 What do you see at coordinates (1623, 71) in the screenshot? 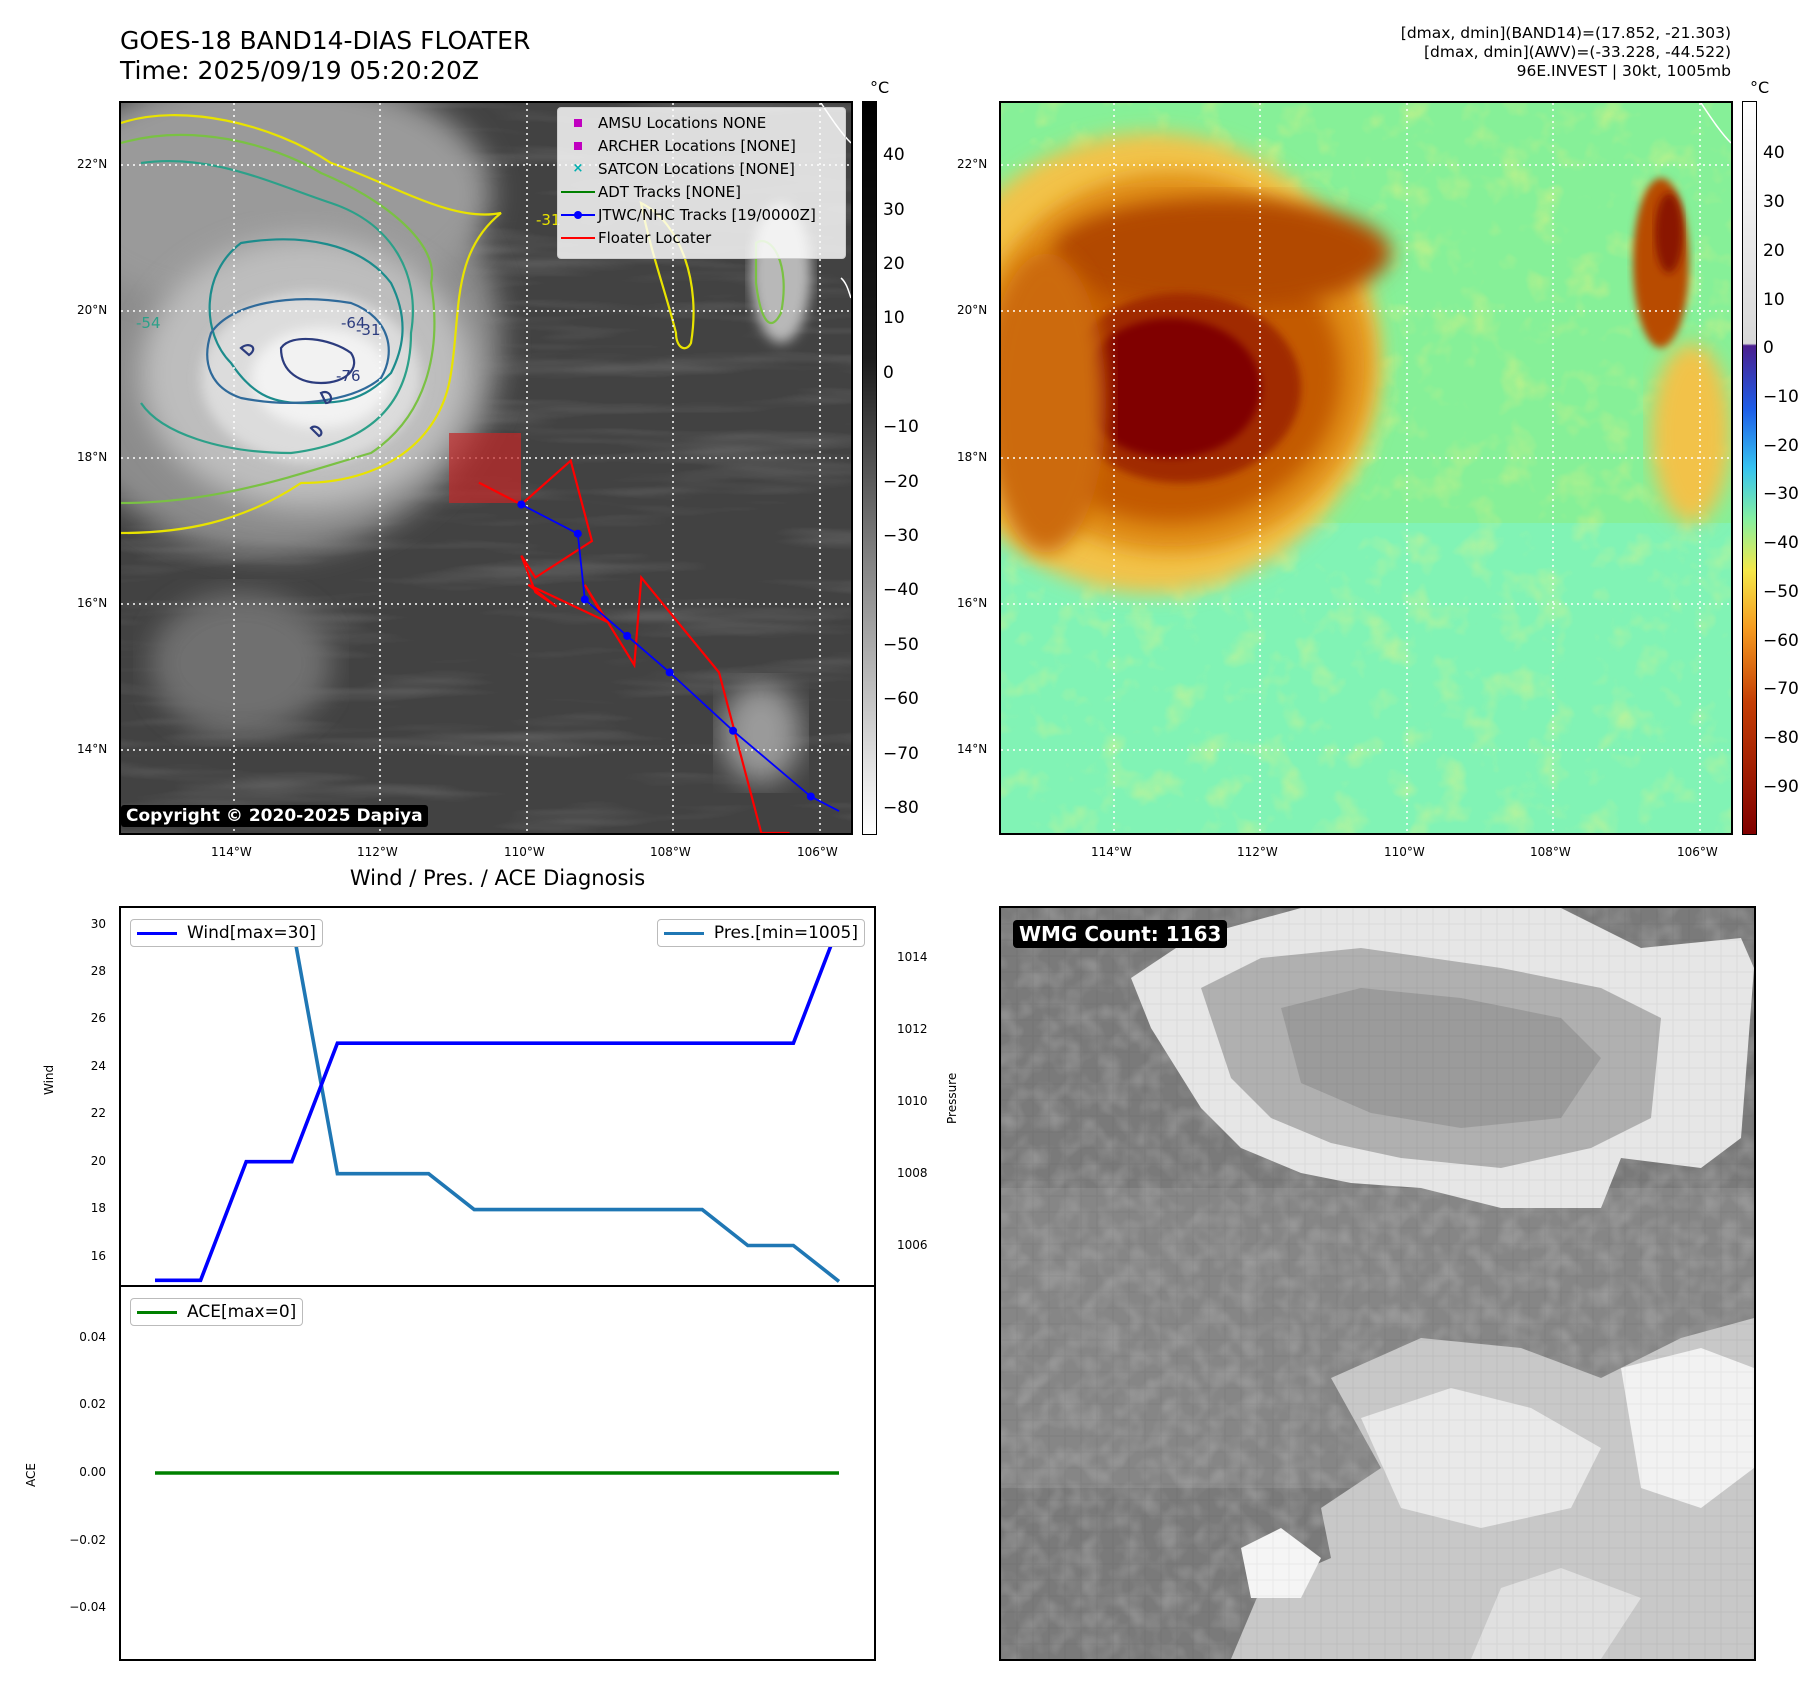
I see `storm-info: 96E.INVEST | 30kt, 1005mb` at bounding box center [1623, 71].